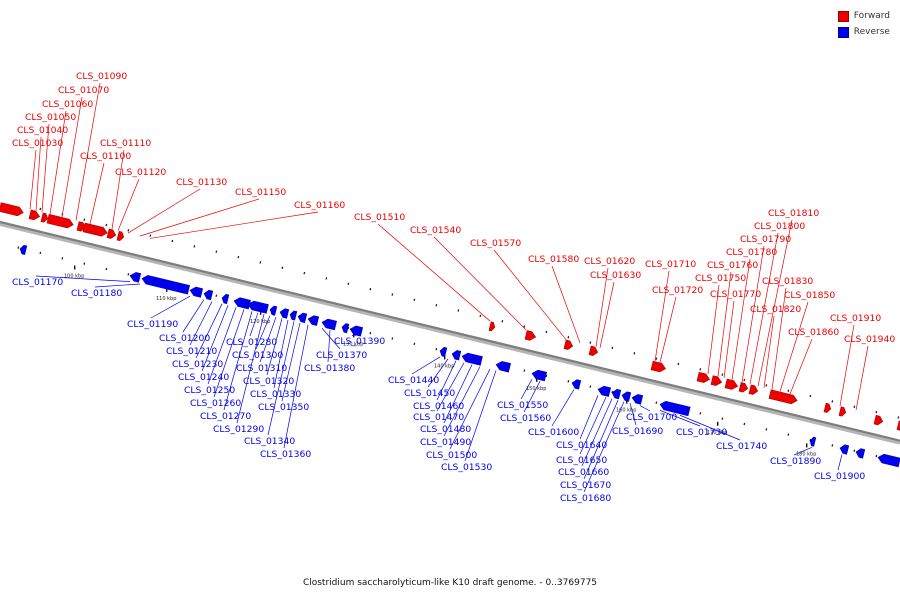  I want to click on reverse-gene-label: CLS_01190, so click(152, 324).